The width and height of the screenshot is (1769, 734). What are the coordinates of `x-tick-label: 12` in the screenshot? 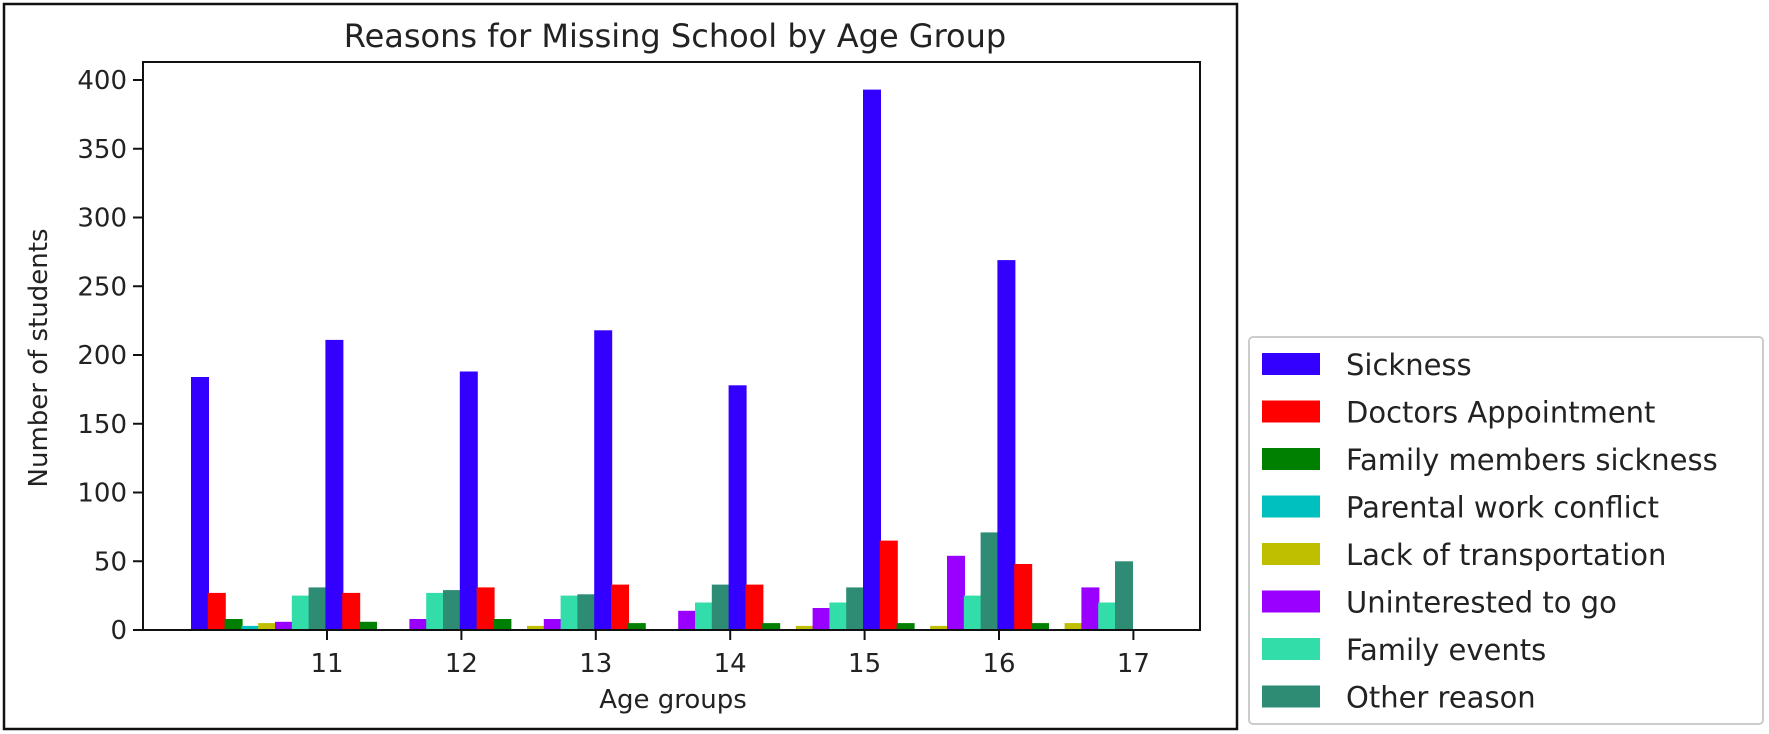 It's located at (461, 664).